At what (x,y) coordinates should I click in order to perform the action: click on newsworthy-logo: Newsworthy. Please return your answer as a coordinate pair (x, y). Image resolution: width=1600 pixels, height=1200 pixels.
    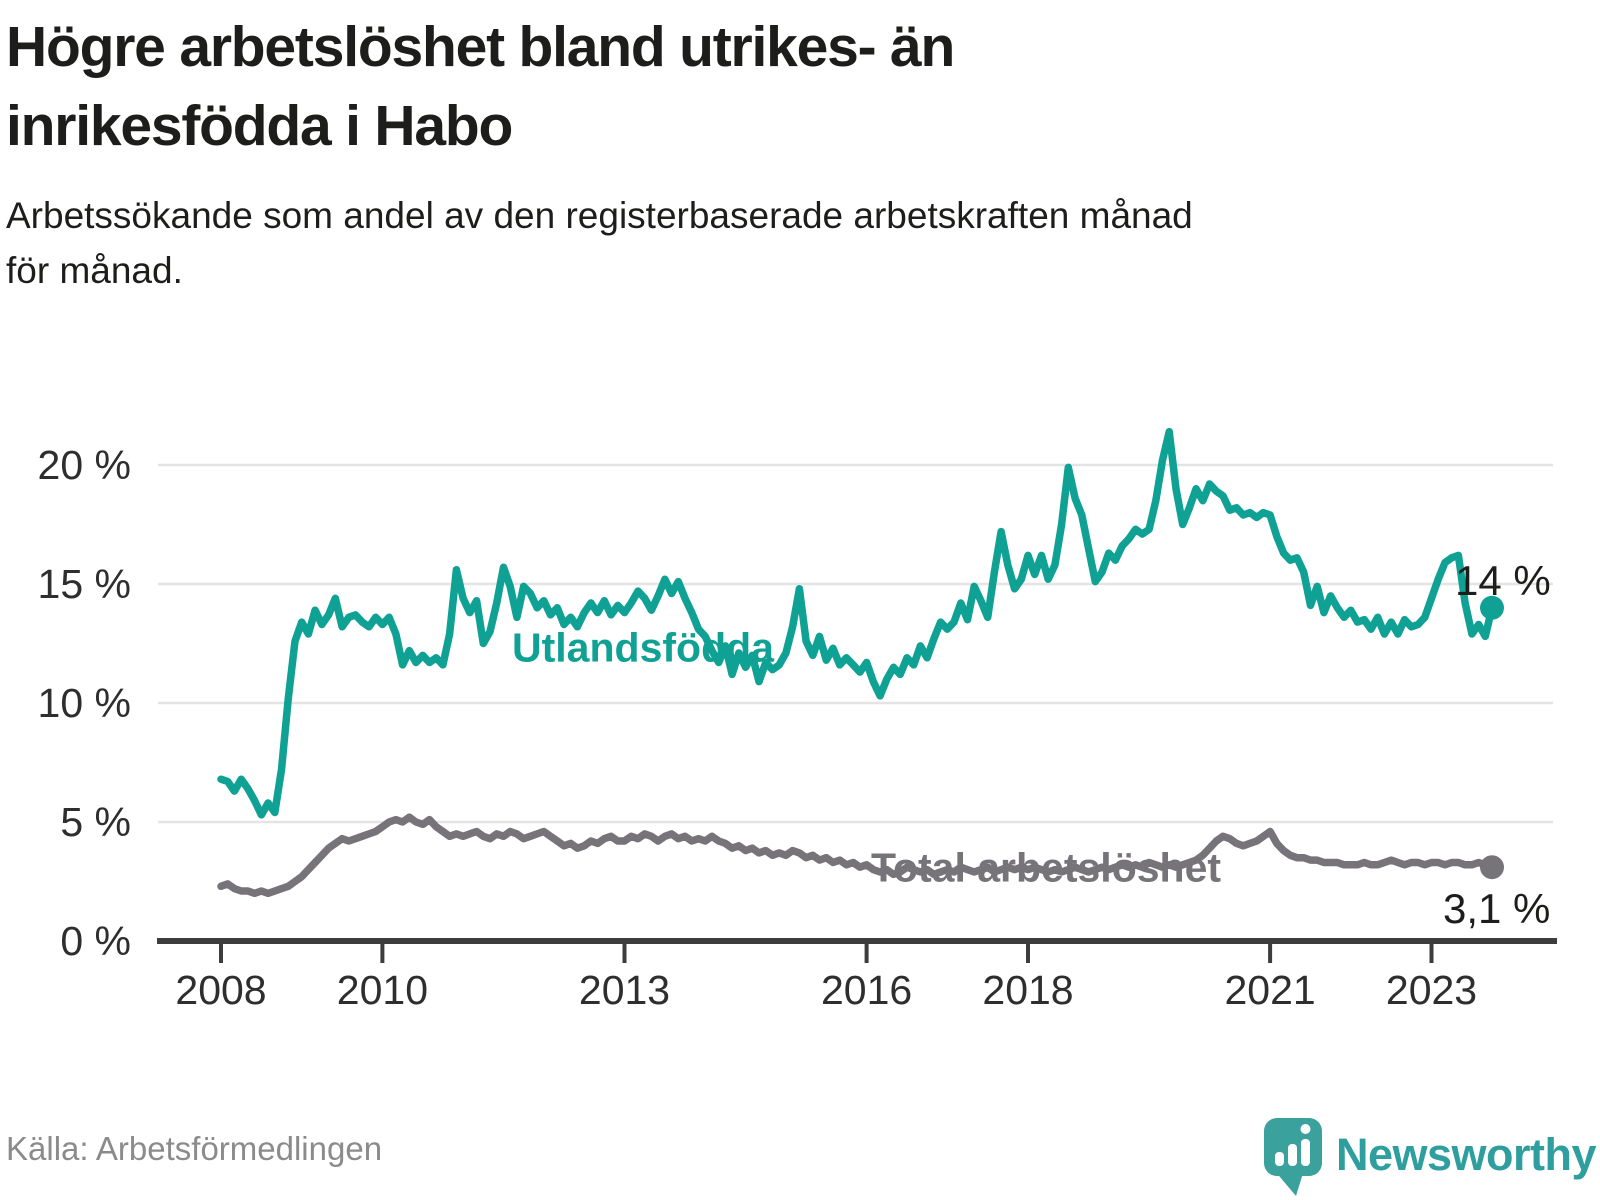
    Looking at the image, I should click on (1429, 1155).